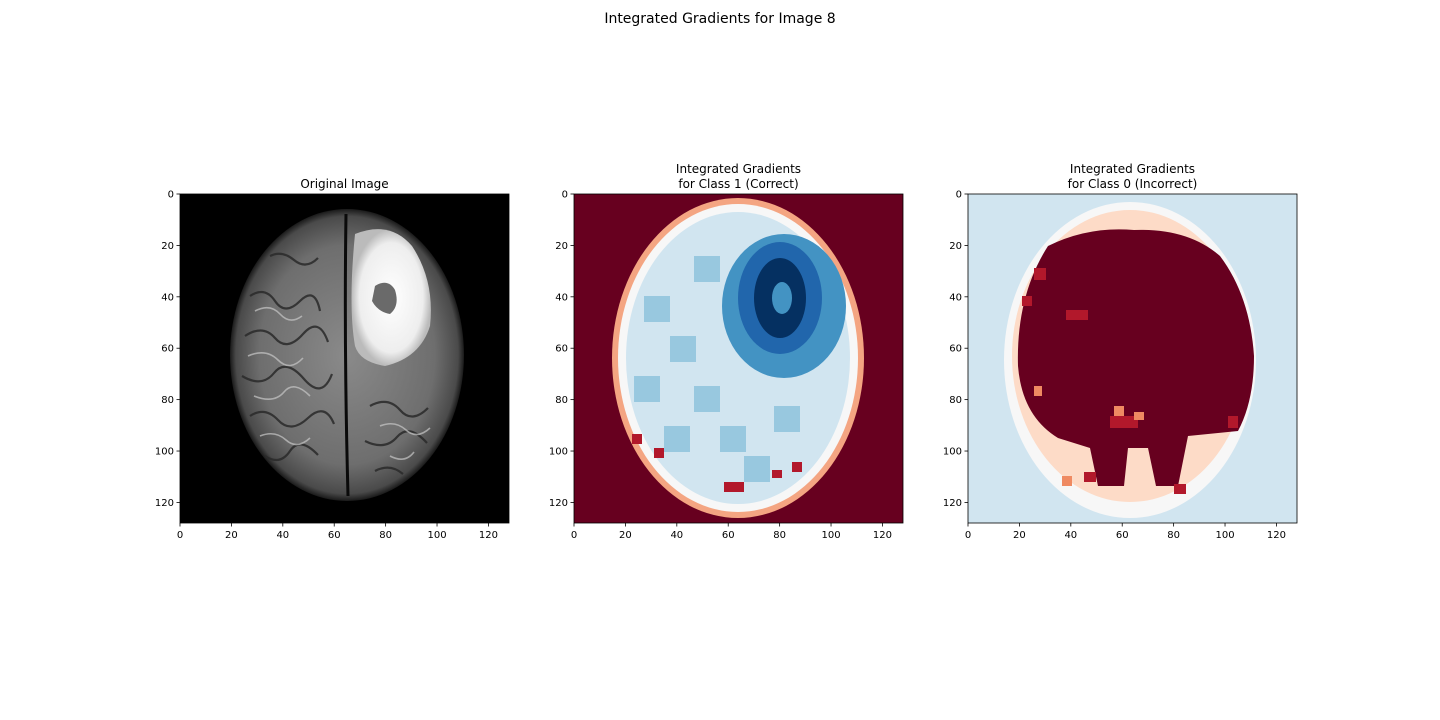  What do you see at coordinates (344, 184) in the screenshot?
I see `panel-title-original: Original Image` at bounding box center [344, 184].